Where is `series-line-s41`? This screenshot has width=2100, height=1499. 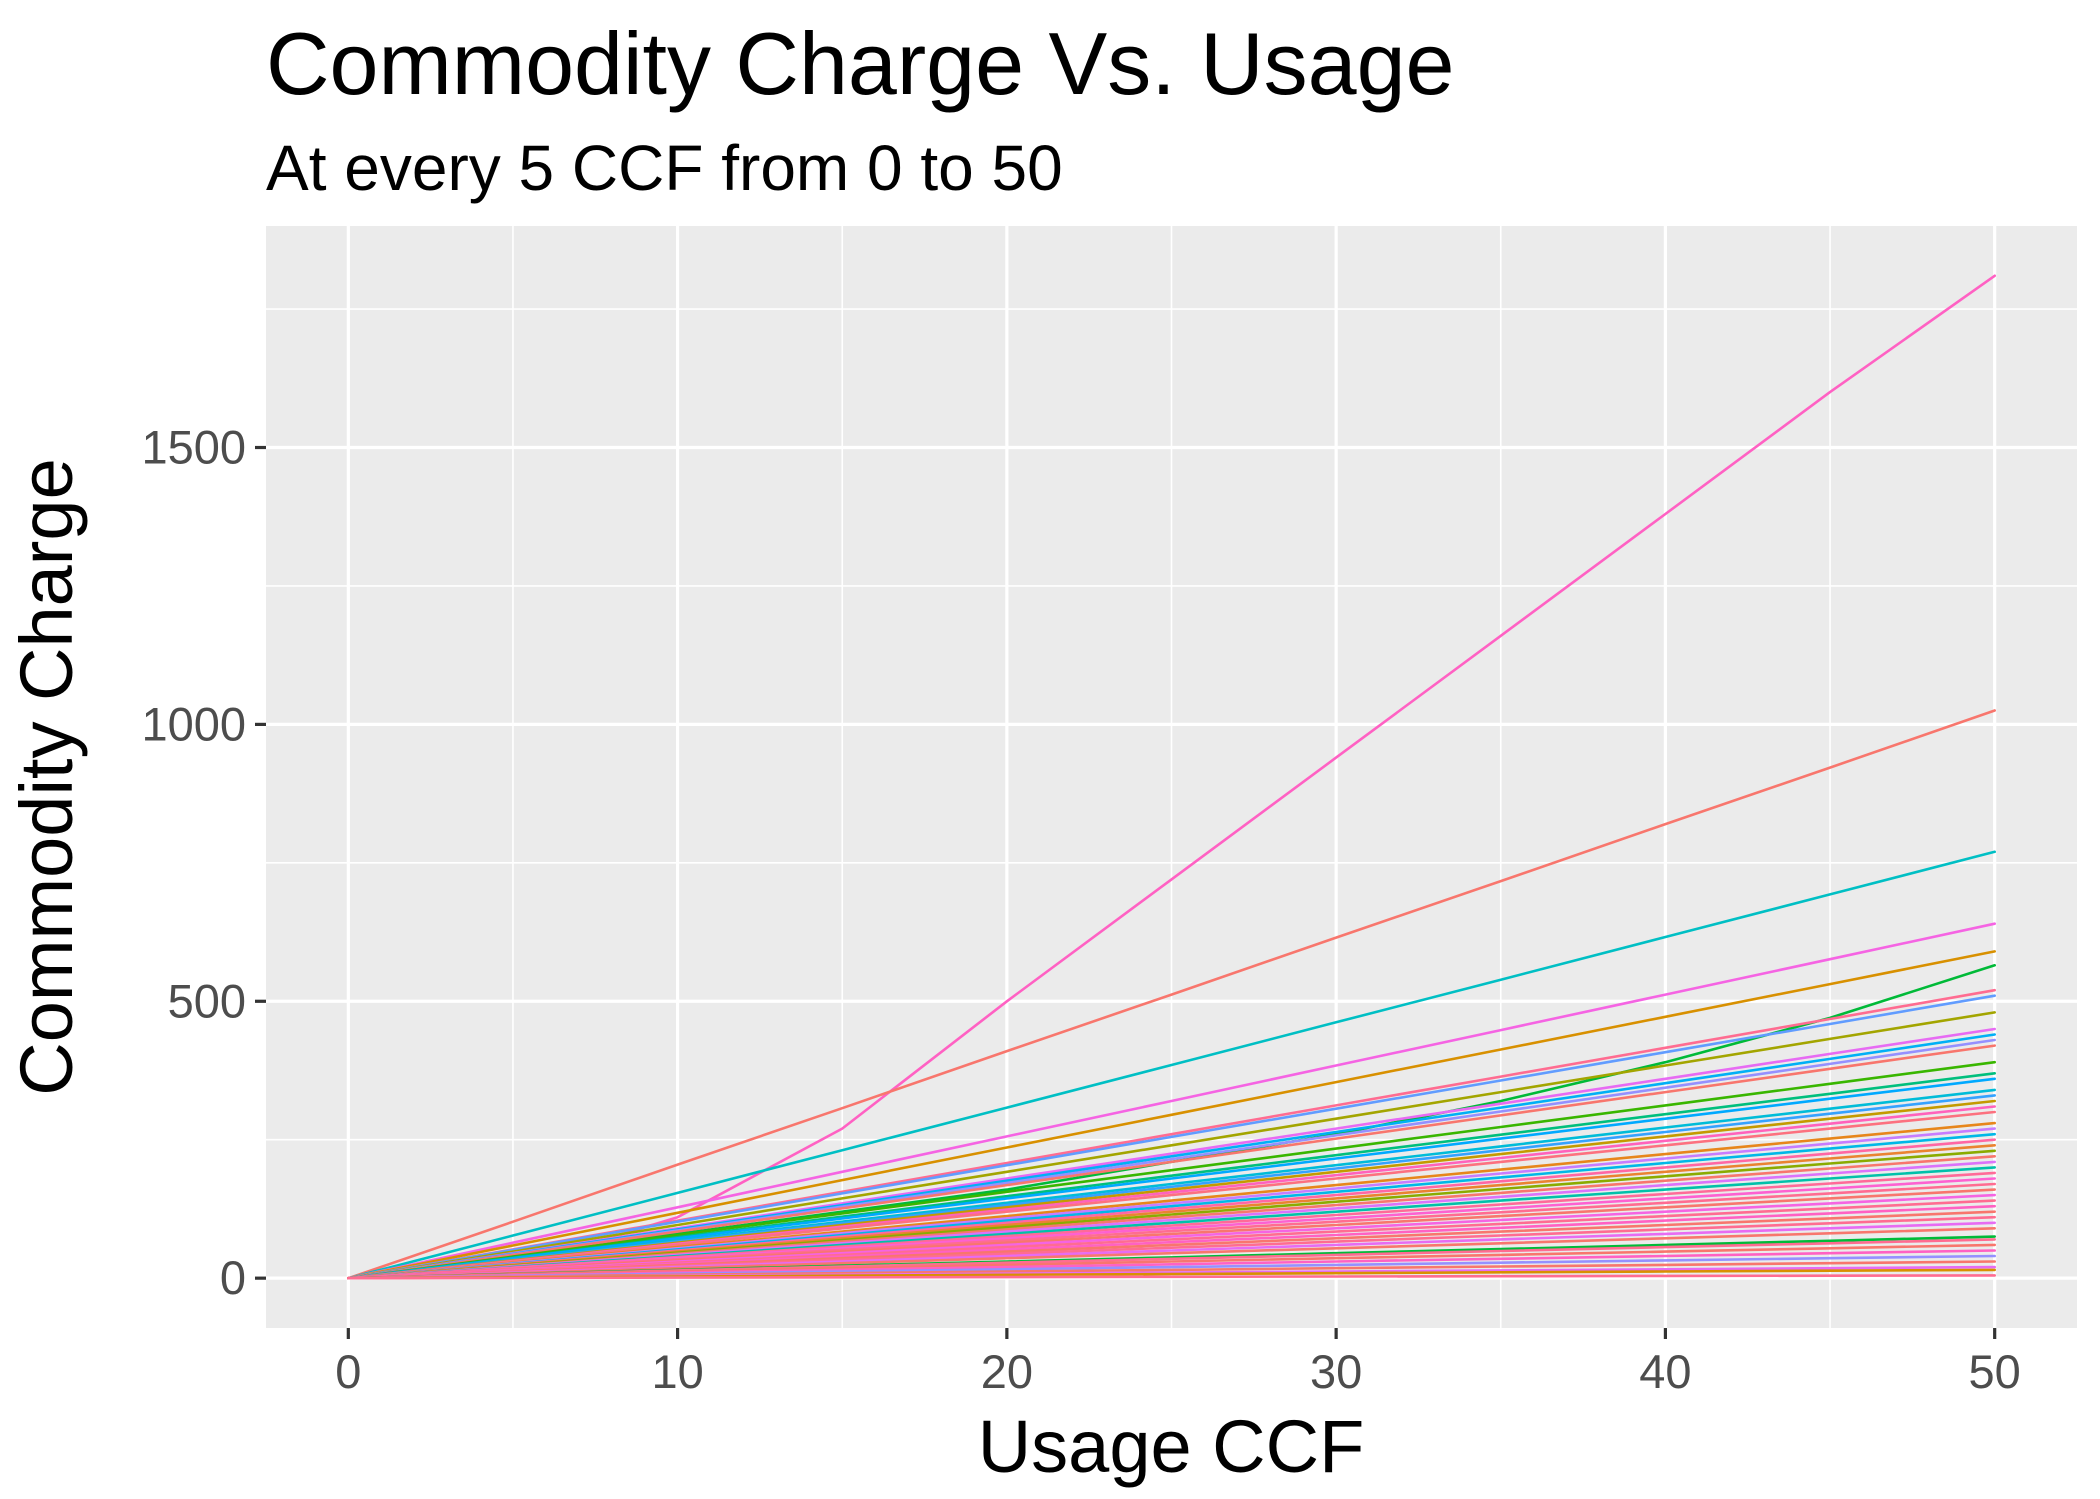
series-line-s41 is located at coordinates (1171, 1253).